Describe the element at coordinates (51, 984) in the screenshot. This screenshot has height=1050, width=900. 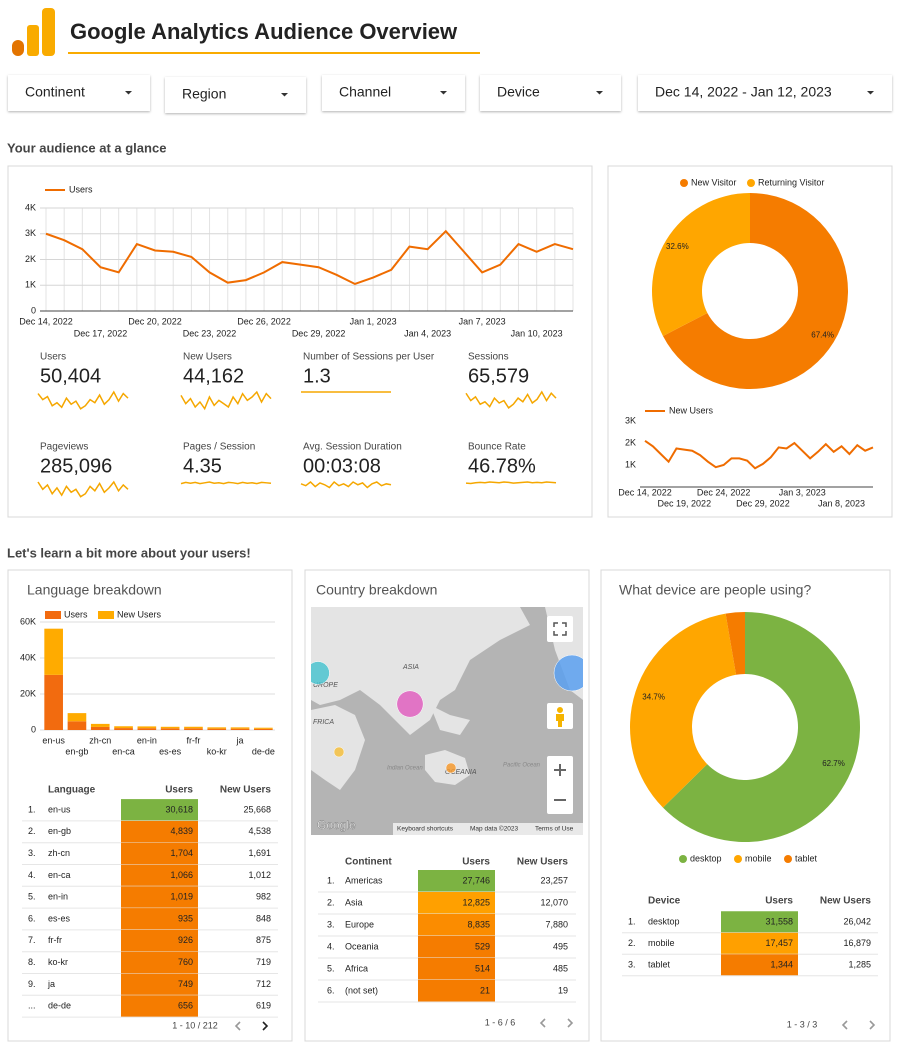
I see `row-name: ja` at that location.